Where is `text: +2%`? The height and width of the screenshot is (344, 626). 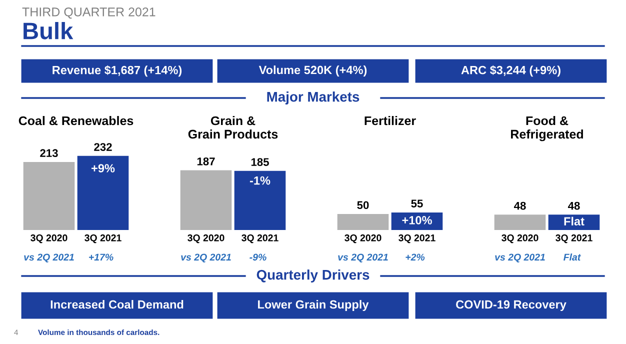 text: +2% is located at coordinates (415, 257).